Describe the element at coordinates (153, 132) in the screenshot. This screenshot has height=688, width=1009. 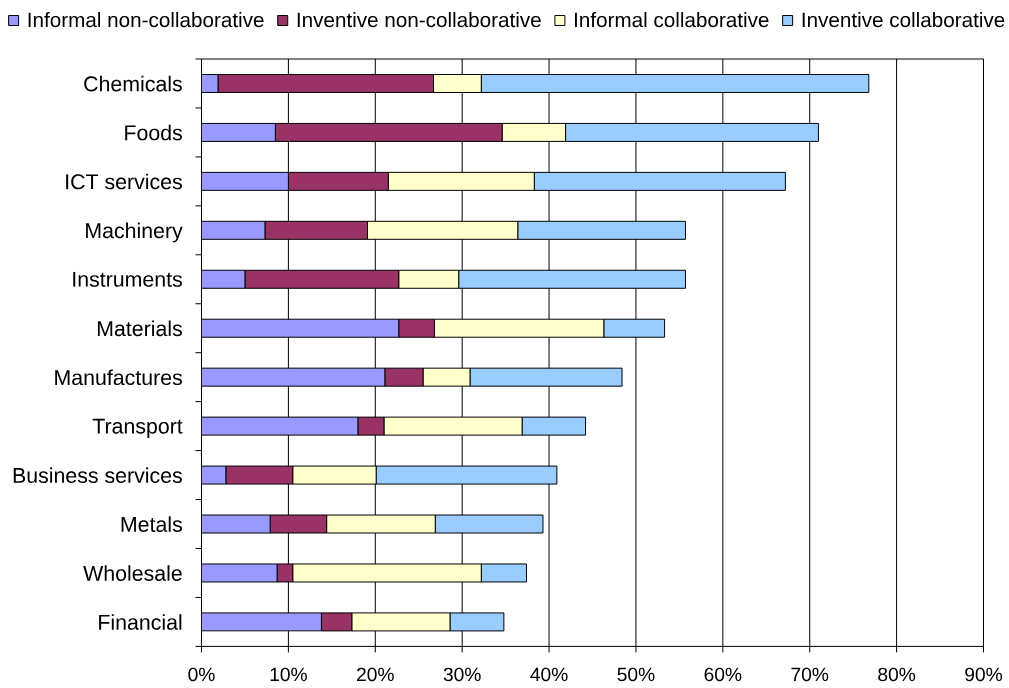
I see `y-tick-label: Foods` at that location.